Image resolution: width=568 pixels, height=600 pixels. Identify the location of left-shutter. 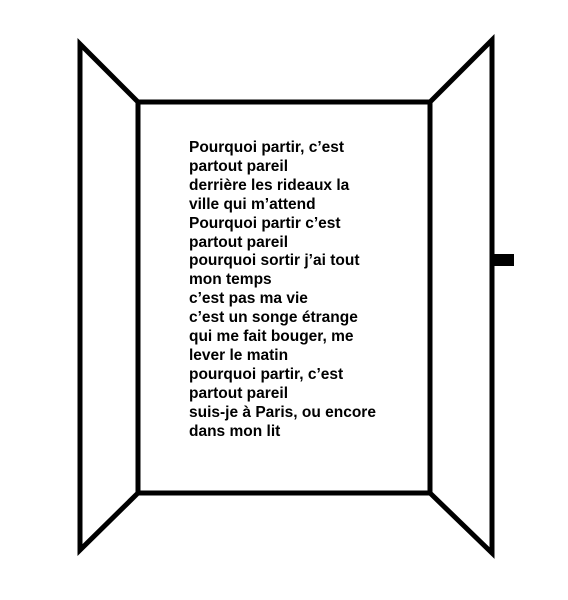
(109, 296).